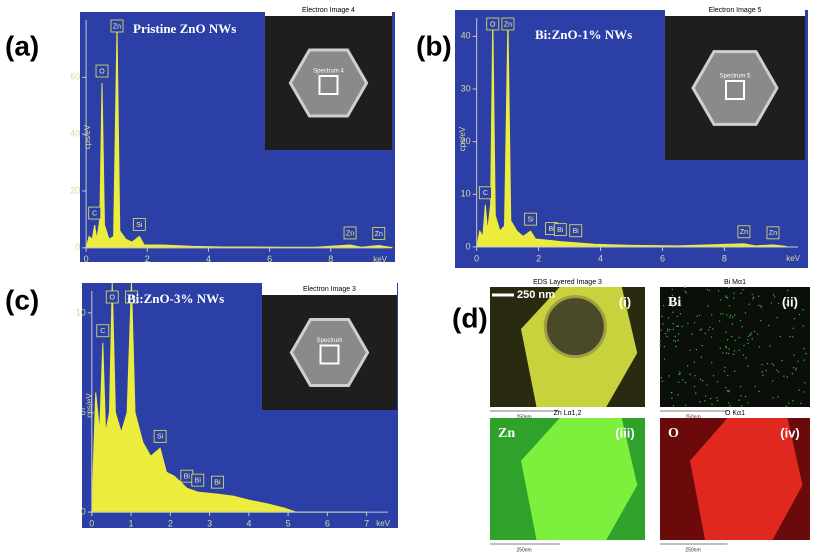  What do you see at coordinates (735, 77) in the screenshot?
I see `inset-label: Spectrum 5` at bounding box center [735, 77].